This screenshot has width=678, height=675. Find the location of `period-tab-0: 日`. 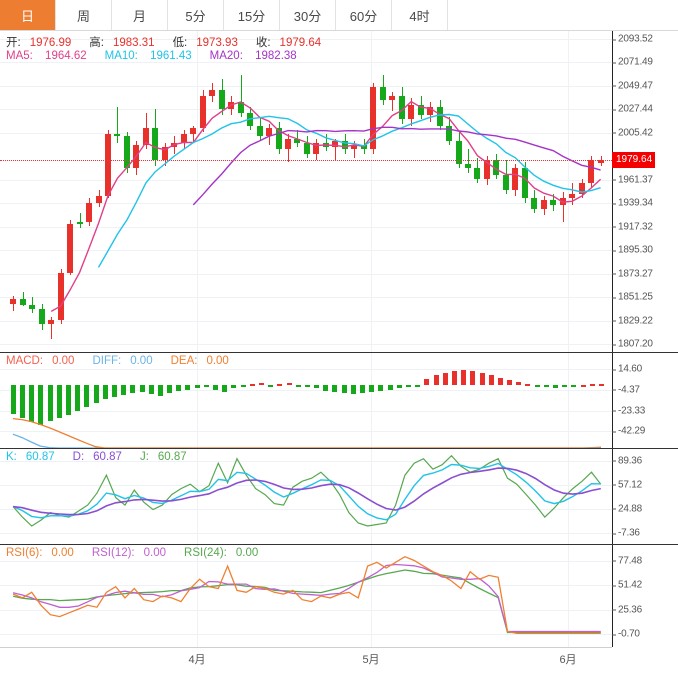

period-tab-0: 日 is located at coordinates (28, 15).